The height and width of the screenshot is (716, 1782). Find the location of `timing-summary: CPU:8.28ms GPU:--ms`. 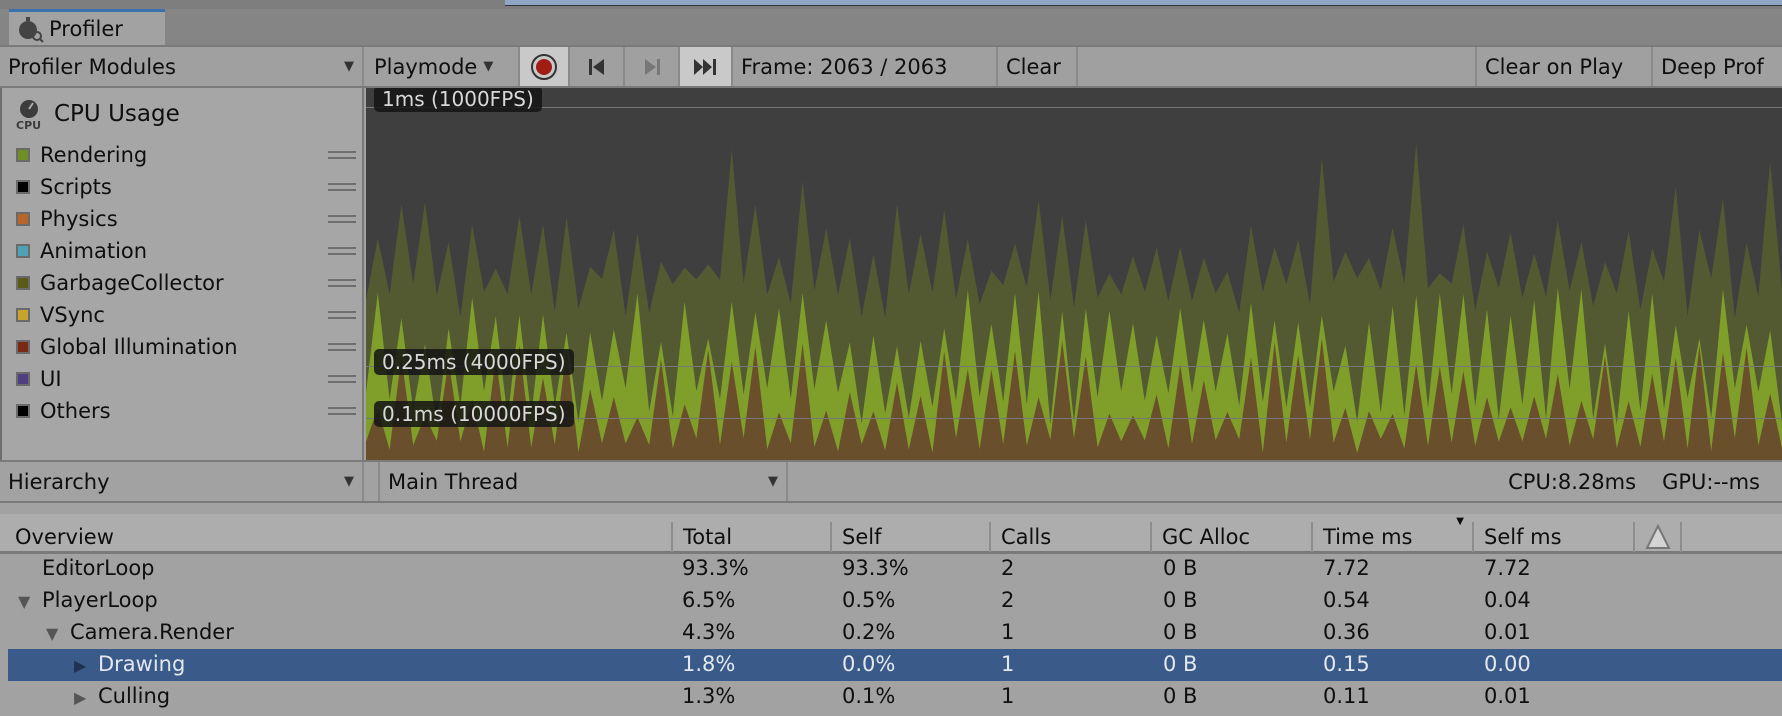

timing-summary: CPU:8.28ms GPU:--ms is located at coordinates (1634, 482).